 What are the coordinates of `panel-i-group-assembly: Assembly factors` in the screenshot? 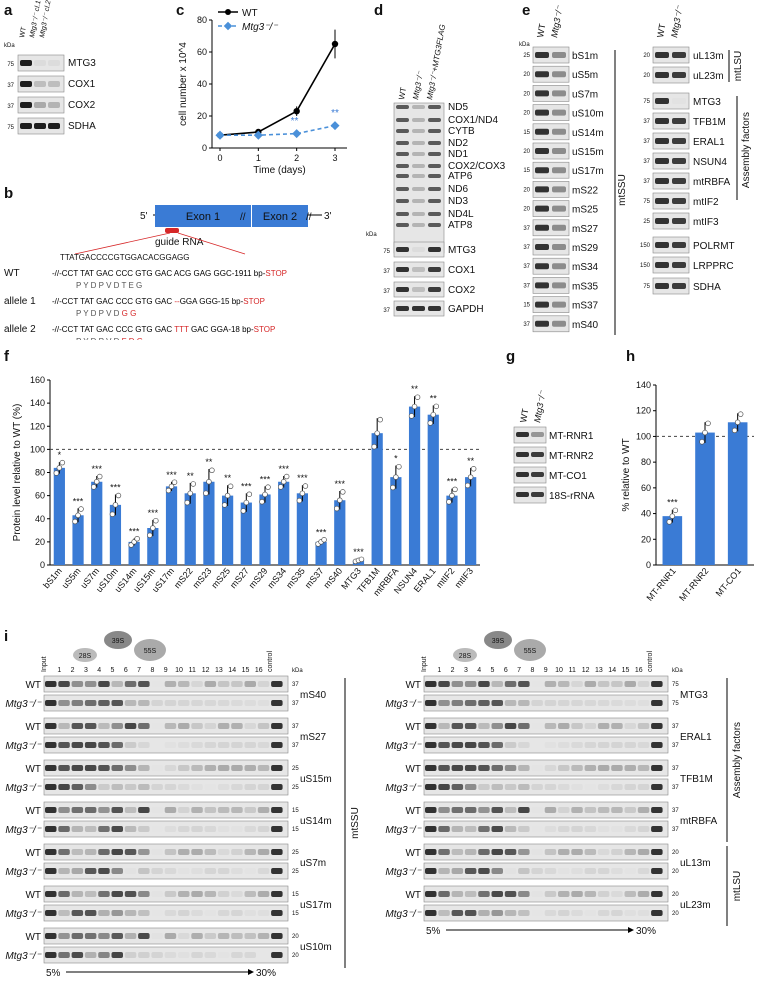 It's located at (737, 760).